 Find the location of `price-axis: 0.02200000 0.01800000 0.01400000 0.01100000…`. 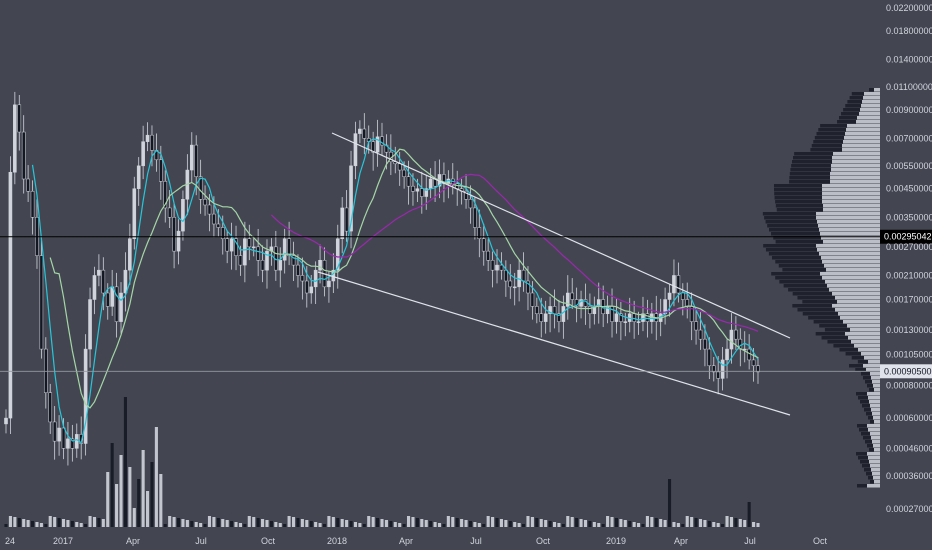

price-axis: 0.02200000 0.01800000 0.01400000 0.01100000… is located at coordinates (909, 258).